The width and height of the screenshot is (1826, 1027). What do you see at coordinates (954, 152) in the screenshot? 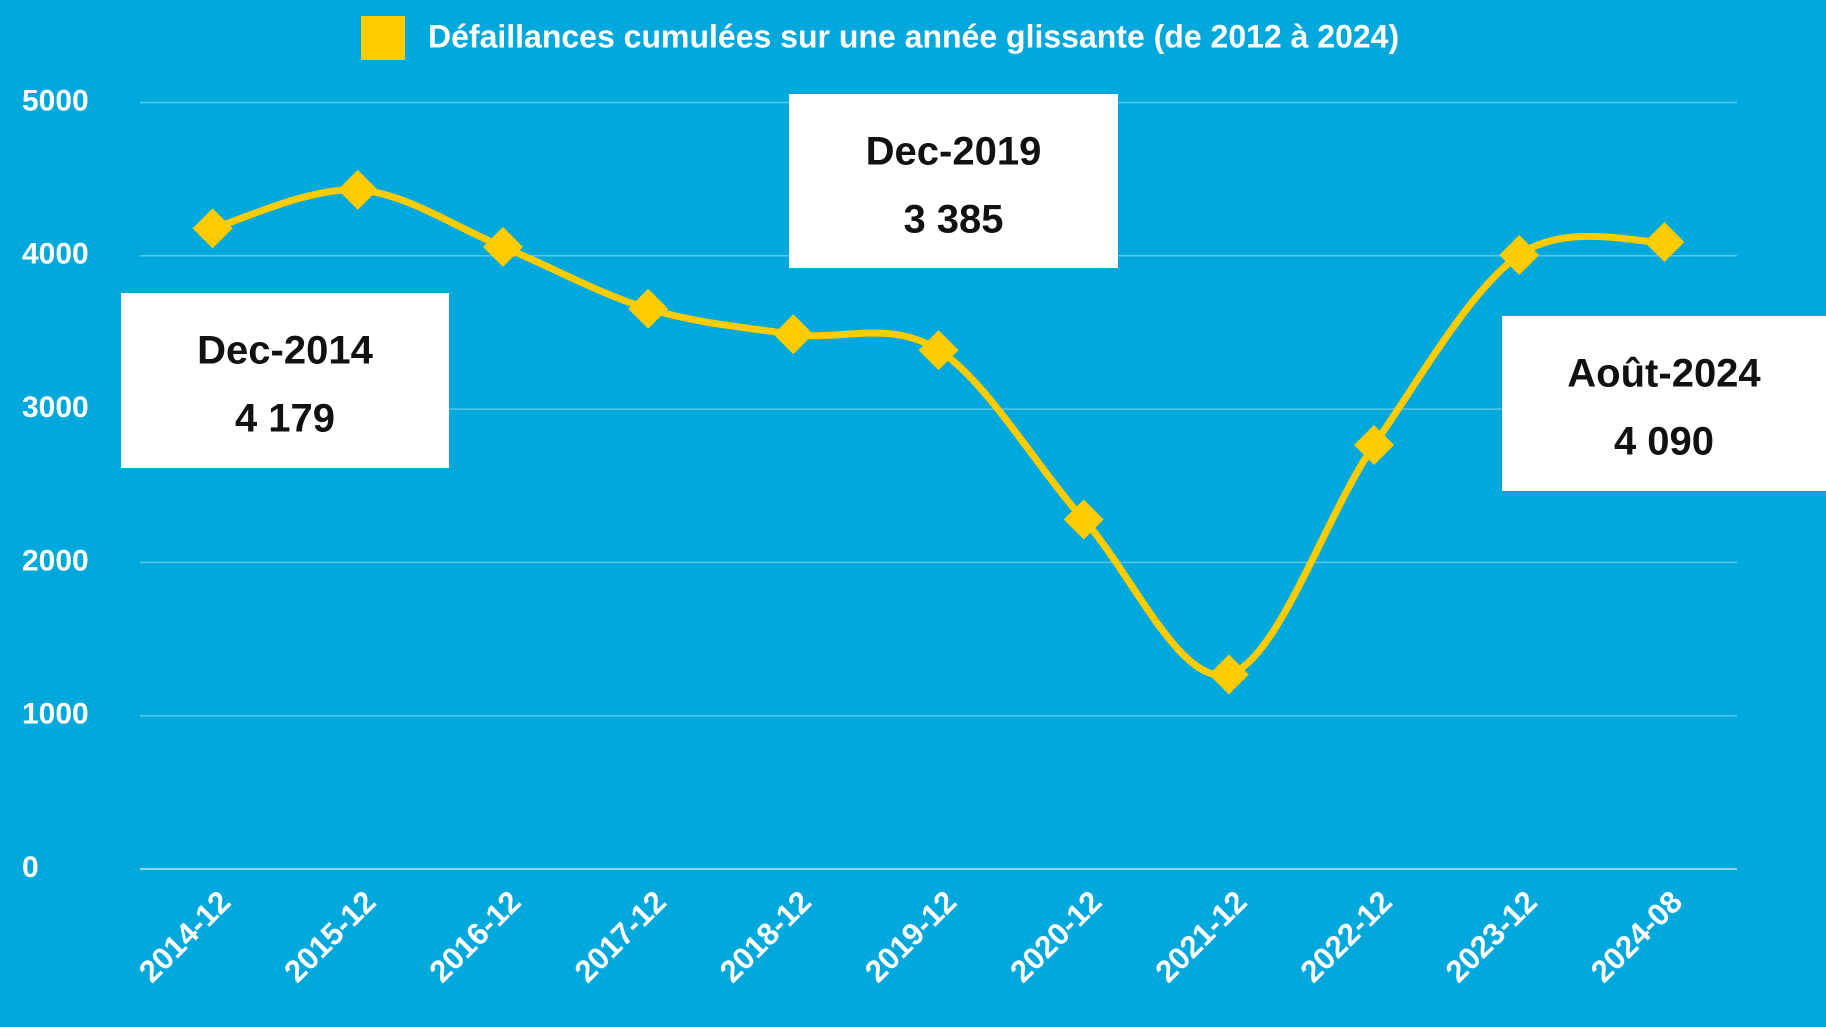
I see `annotation-text: Dec-2019` at bounding box center [954, 152].